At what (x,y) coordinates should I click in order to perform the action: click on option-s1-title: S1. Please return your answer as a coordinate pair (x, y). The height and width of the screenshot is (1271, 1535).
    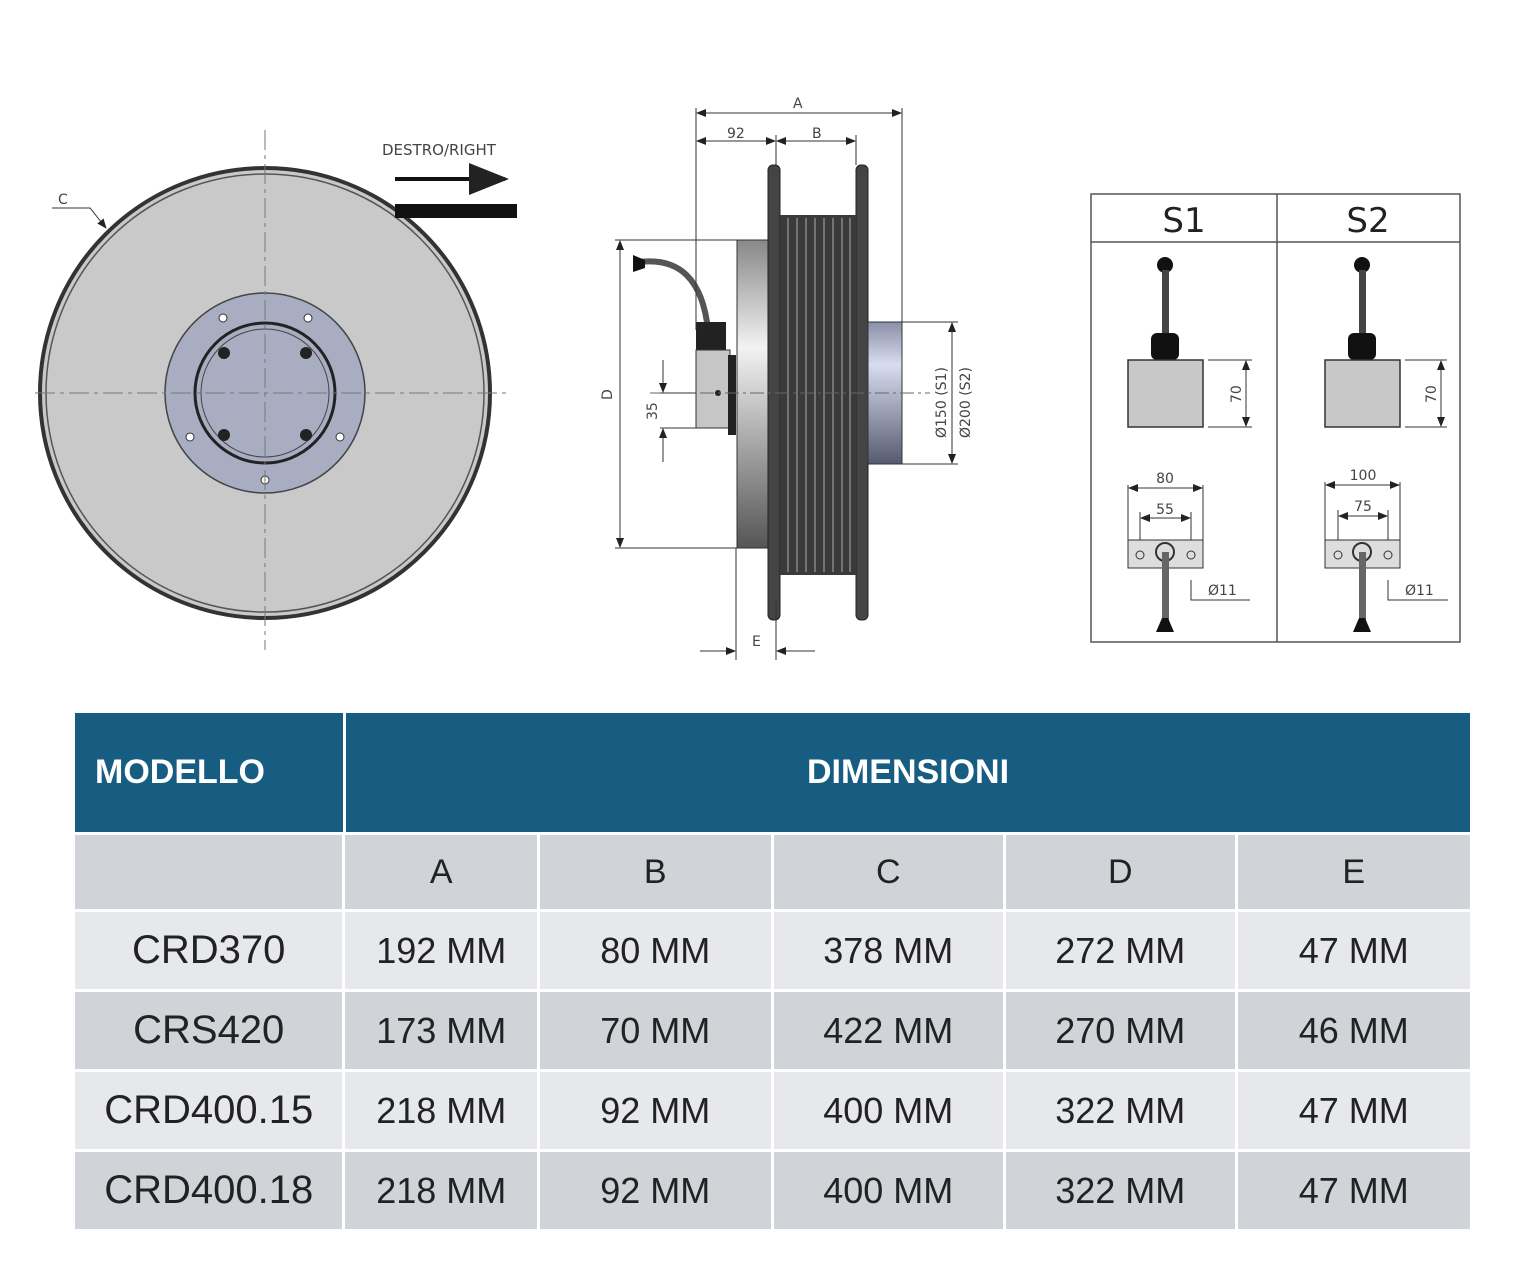
    Looking at the image, I should click on (1183, 221).